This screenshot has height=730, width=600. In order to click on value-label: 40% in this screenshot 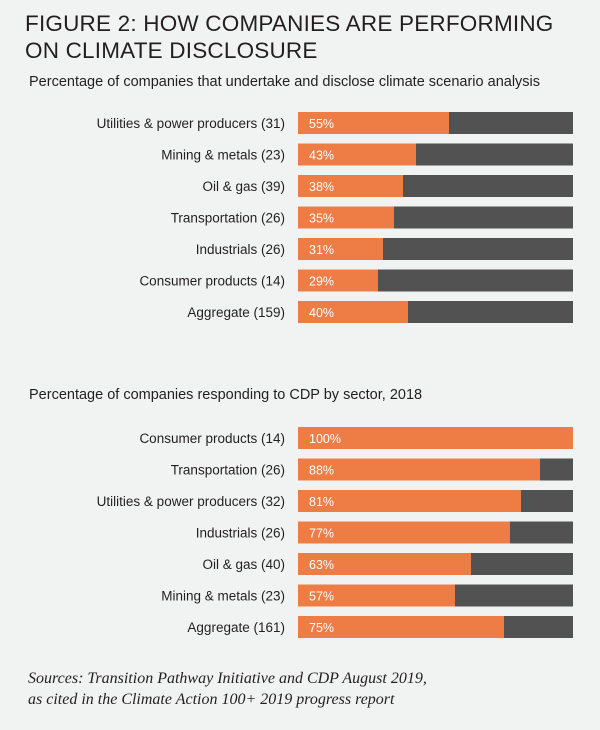, I will do `click(321, 313)`.